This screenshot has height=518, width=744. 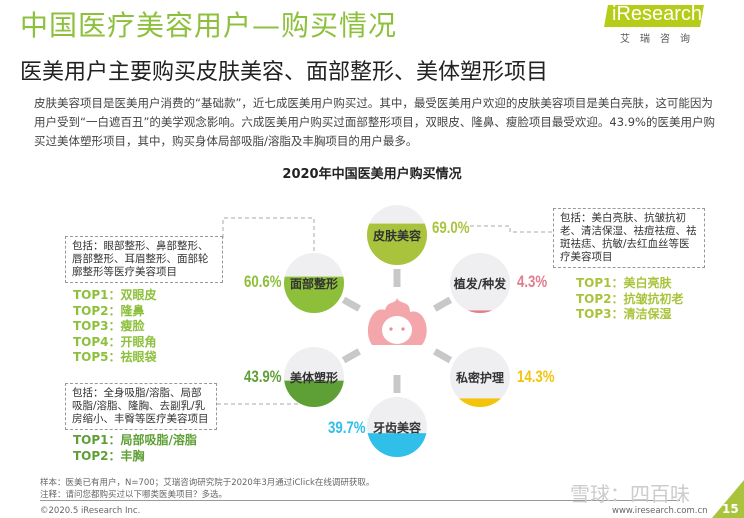 I want to click on face-info-box: 包括：眼部整形、鼻部整形、唇部整形、耳眉整形、面部轮廓整形等医疗美容项目, so click(x=144, y=259).